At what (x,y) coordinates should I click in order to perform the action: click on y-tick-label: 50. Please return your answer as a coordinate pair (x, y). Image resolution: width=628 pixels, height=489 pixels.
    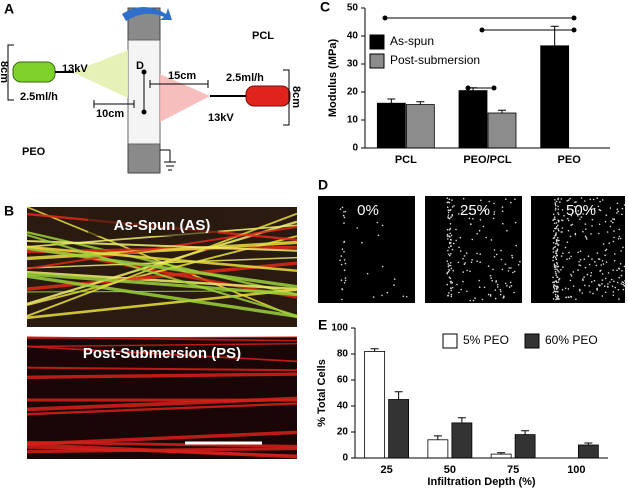
    Looking at the image, I should click on (353, 8).